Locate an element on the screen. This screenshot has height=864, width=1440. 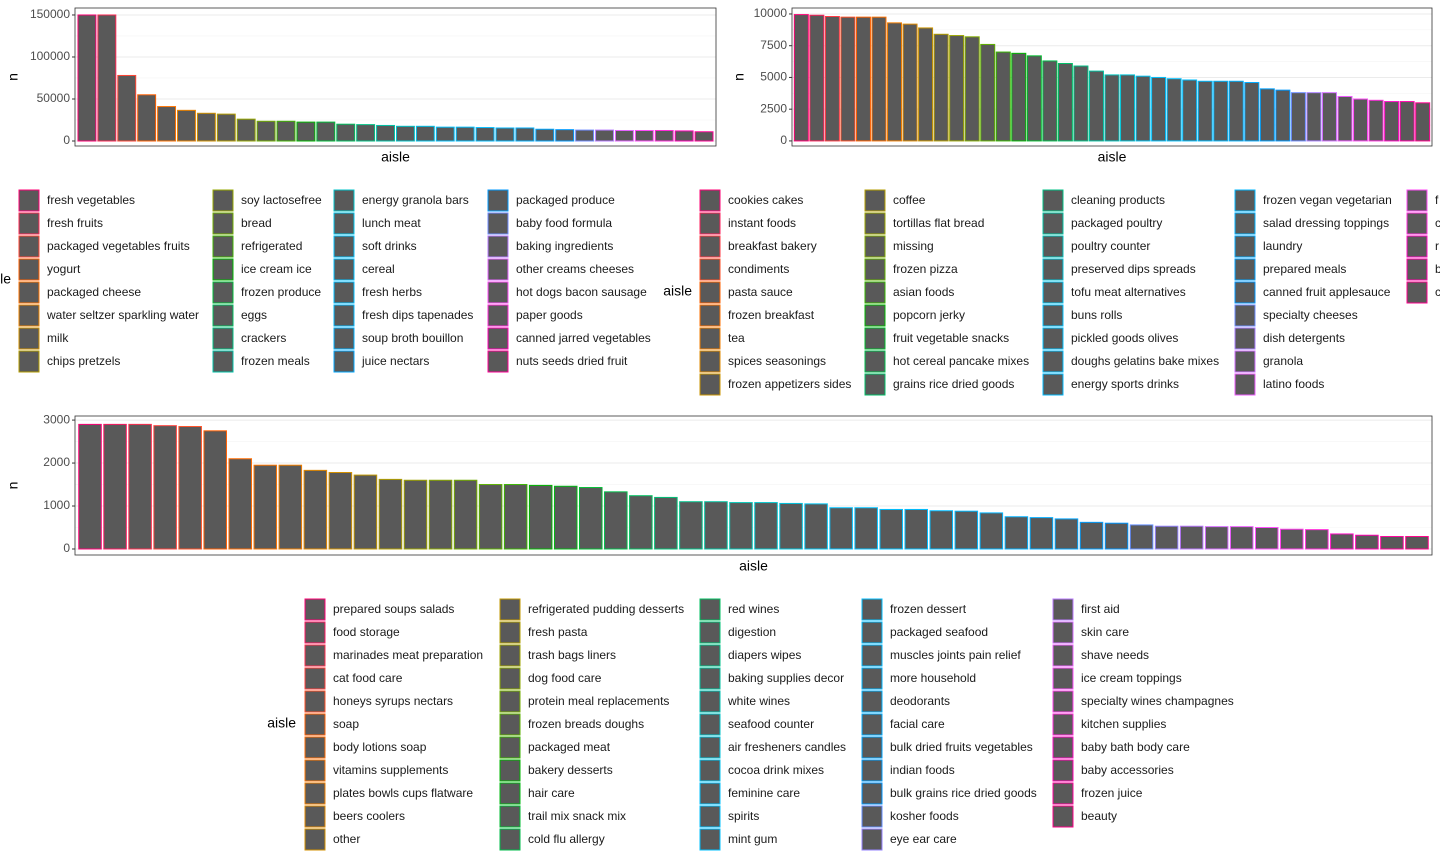
legend-label: instant foods is located at coordinates (762, 223).